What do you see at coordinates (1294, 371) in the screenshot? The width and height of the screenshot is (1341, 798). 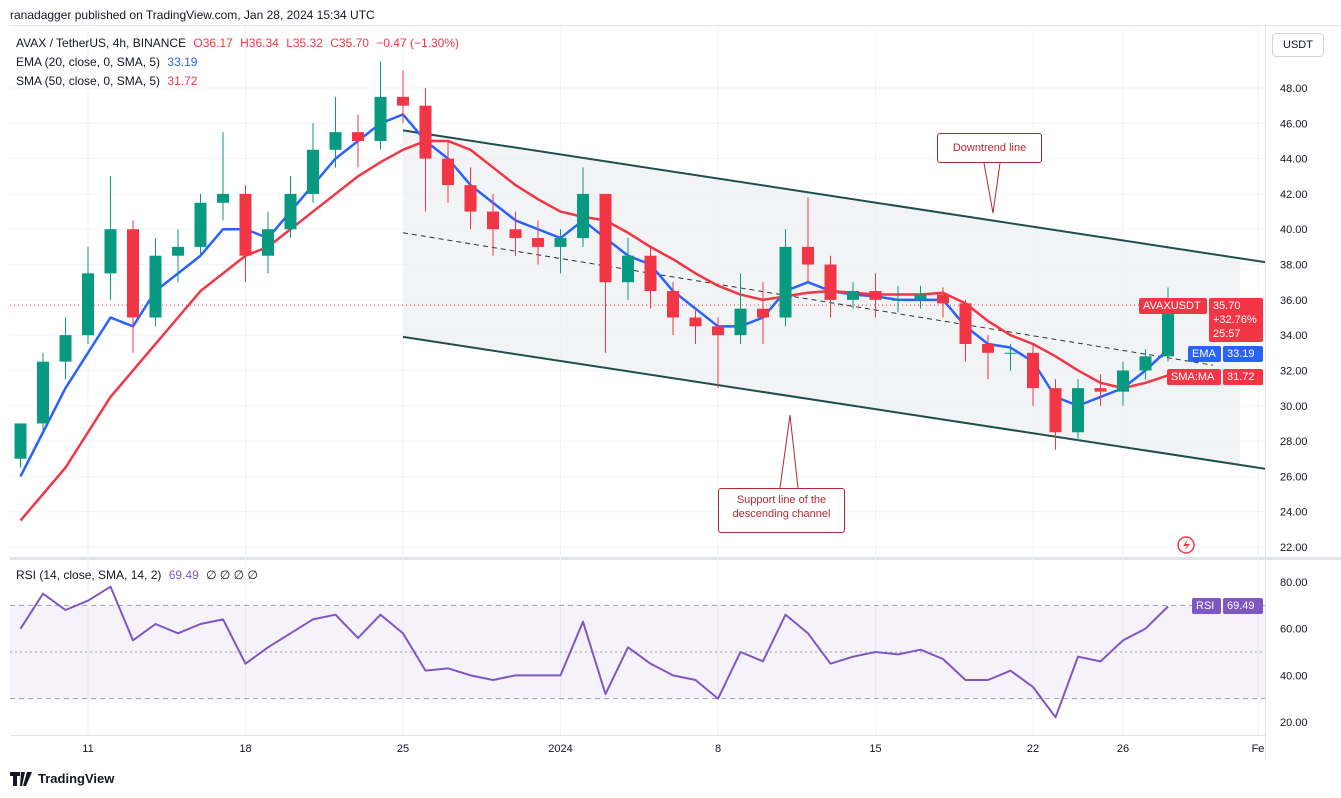 I see `y-tick-label: 32.00` at bounding box center [1294, 371].